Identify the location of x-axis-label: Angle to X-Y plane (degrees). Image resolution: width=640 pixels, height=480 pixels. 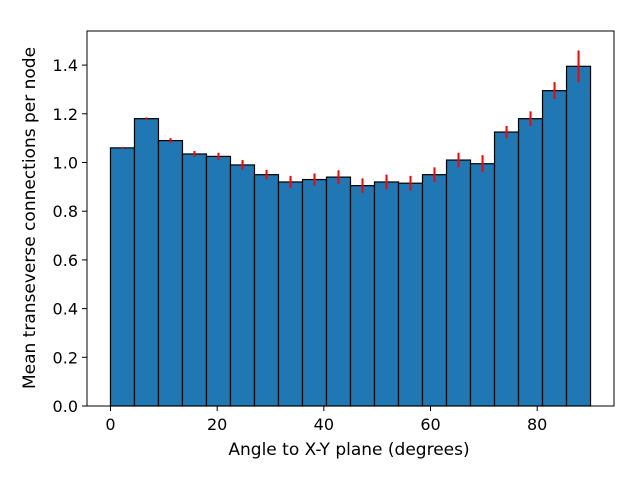
(348, 450).